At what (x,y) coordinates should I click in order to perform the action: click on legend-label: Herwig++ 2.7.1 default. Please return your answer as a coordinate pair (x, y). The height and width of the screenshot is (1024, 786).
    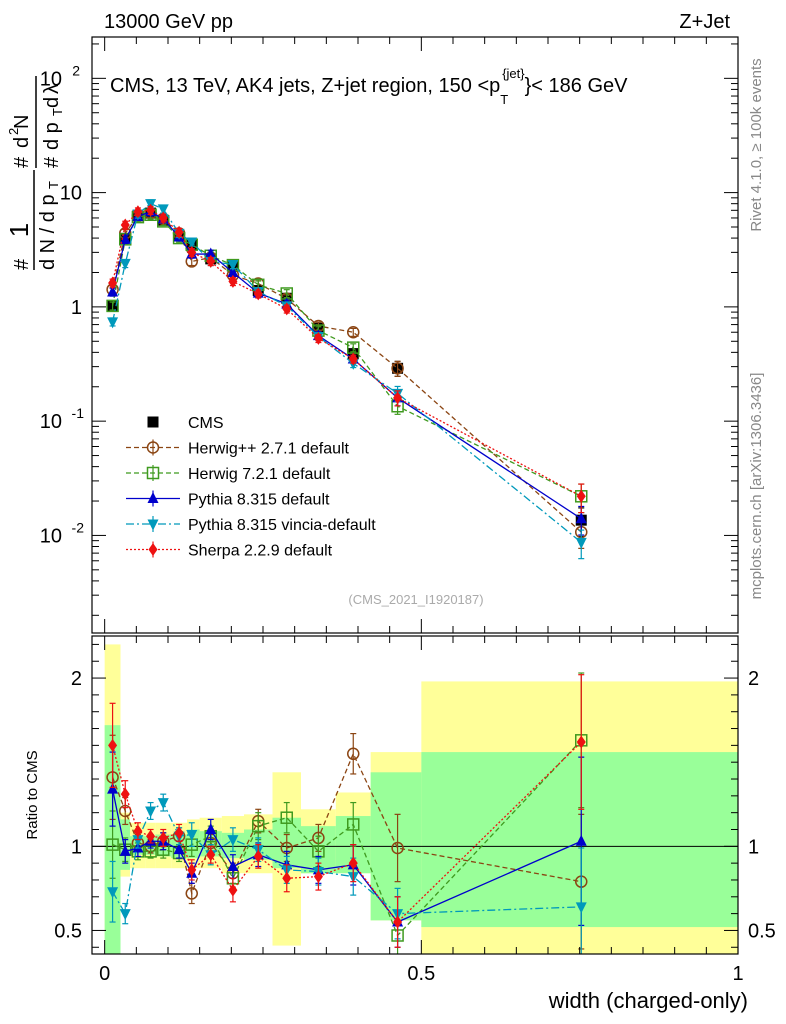
    Looking at the image, I should click on (269, 449).